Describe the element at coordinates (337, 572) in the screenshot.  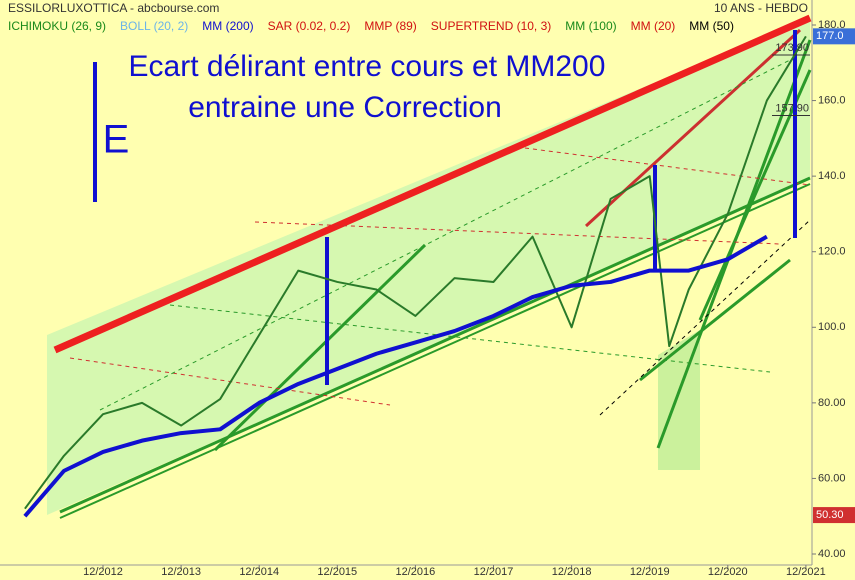
I see `x-tick-label: 12/2015` at that location.